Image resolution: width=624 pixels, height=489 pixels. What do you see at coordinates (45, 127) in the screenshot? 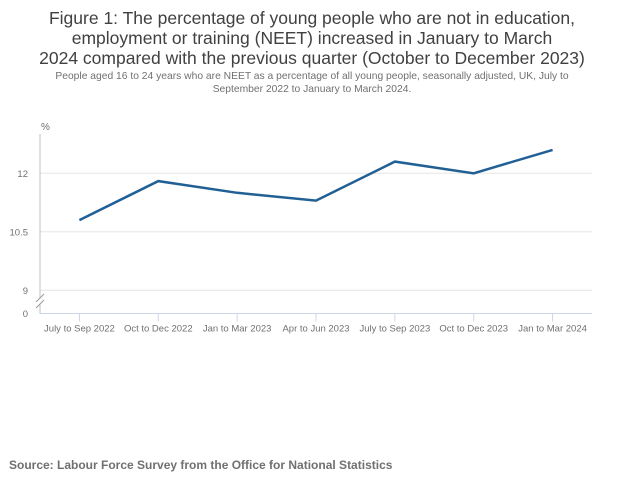
I see `y-axis-label: %` at bounding box center [45, 127].